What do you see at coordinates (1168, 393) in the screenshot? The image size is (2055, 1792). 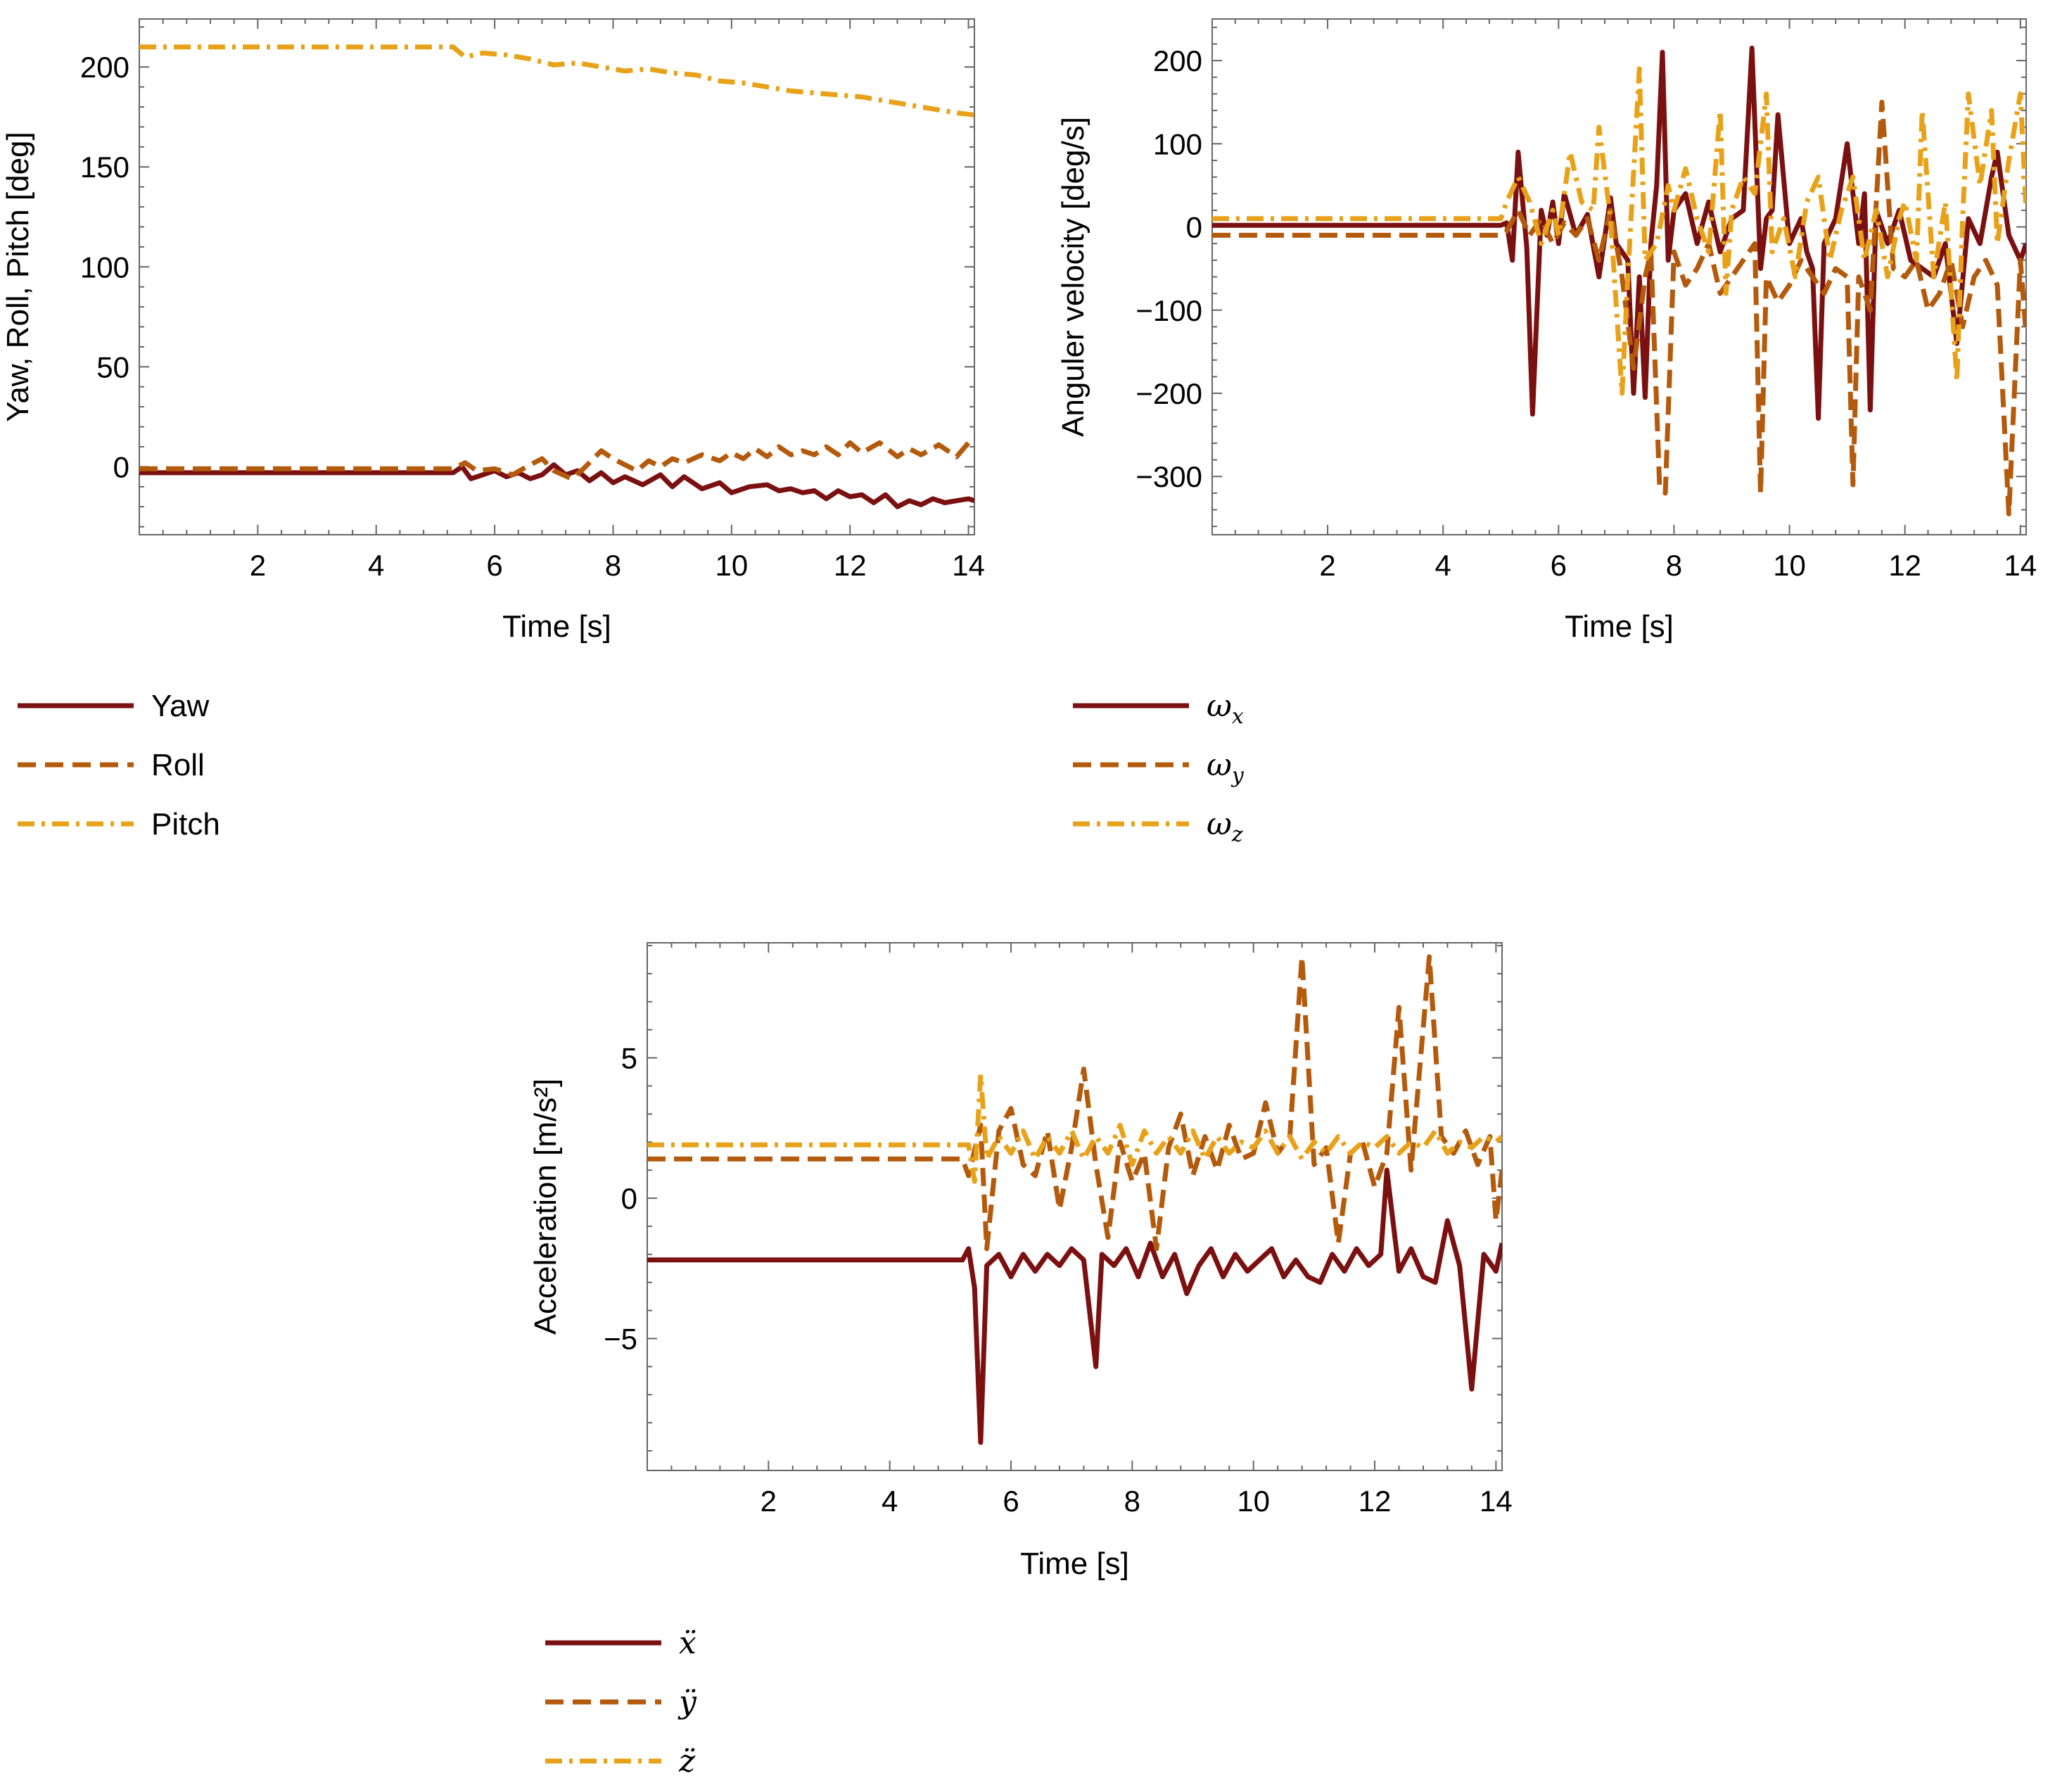 I see `y-tick-label: −200` at bounding box center [1168, 393].